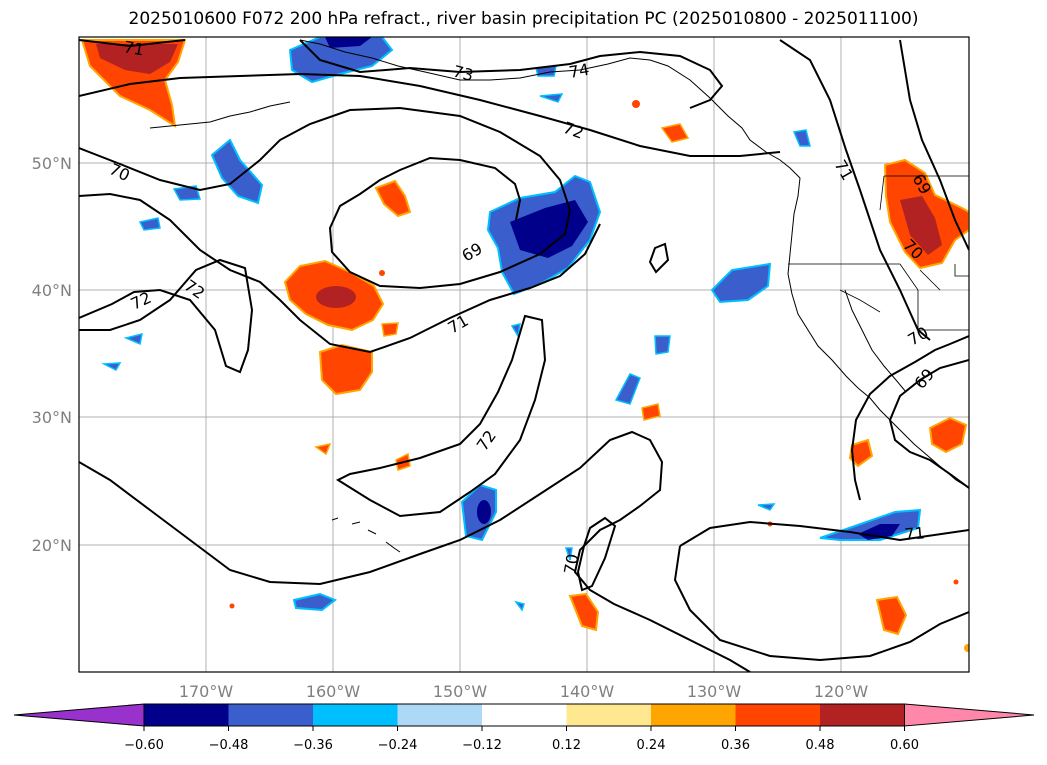  Describe the element at coordinates (675, 133) in the screenshot. I see `positive-area-bc` at that location.